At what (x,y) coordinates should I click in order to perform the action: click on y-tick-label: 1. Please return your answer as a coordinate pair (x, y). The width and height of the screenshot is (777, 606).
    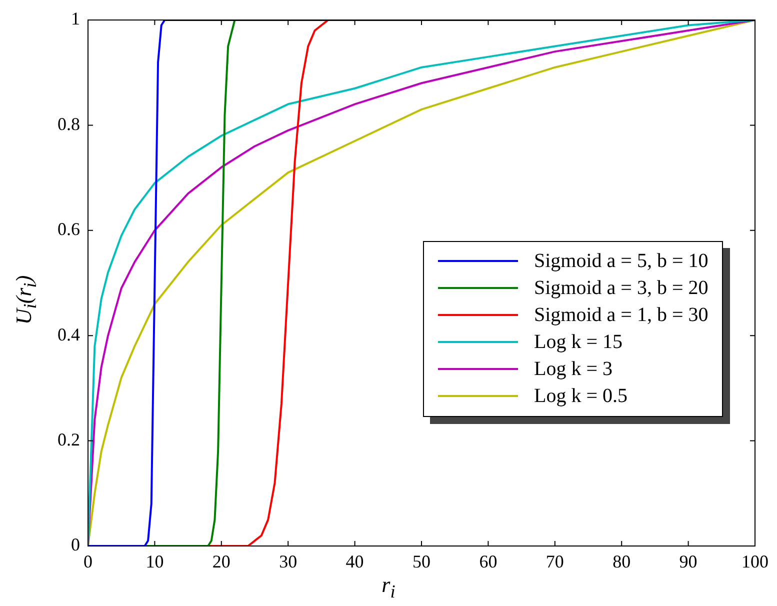
    Looking at the image, I should click on (75, 18).